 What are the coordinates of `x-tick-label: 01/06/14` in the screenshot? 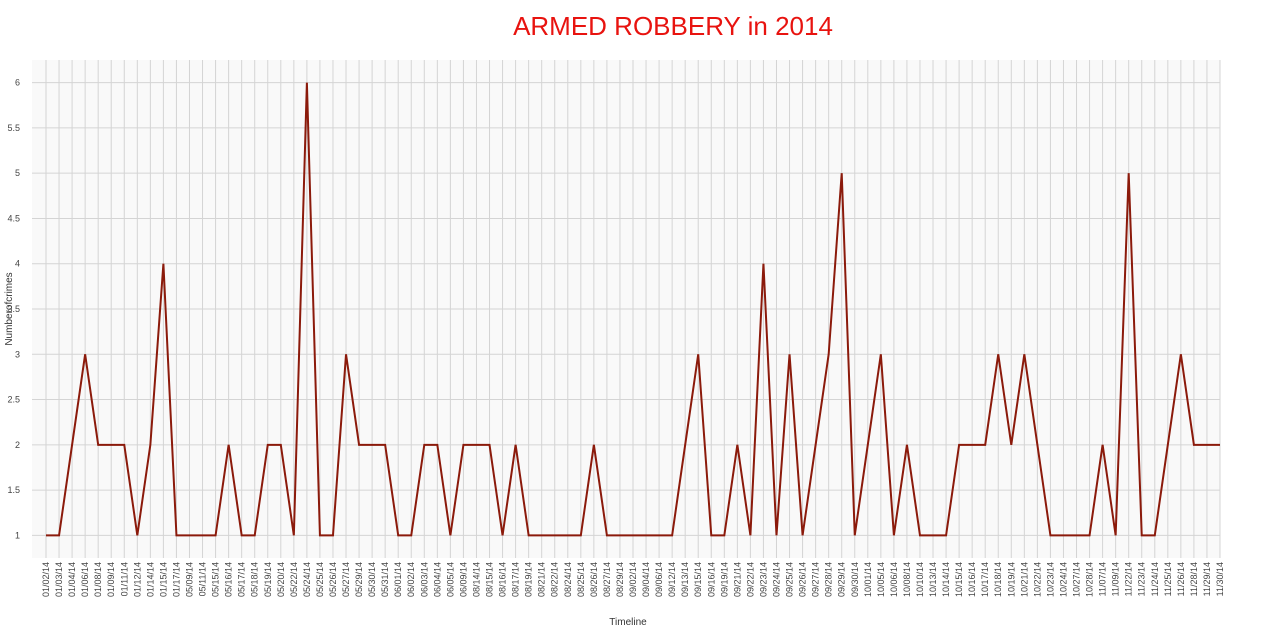 It's located at (85, 579).